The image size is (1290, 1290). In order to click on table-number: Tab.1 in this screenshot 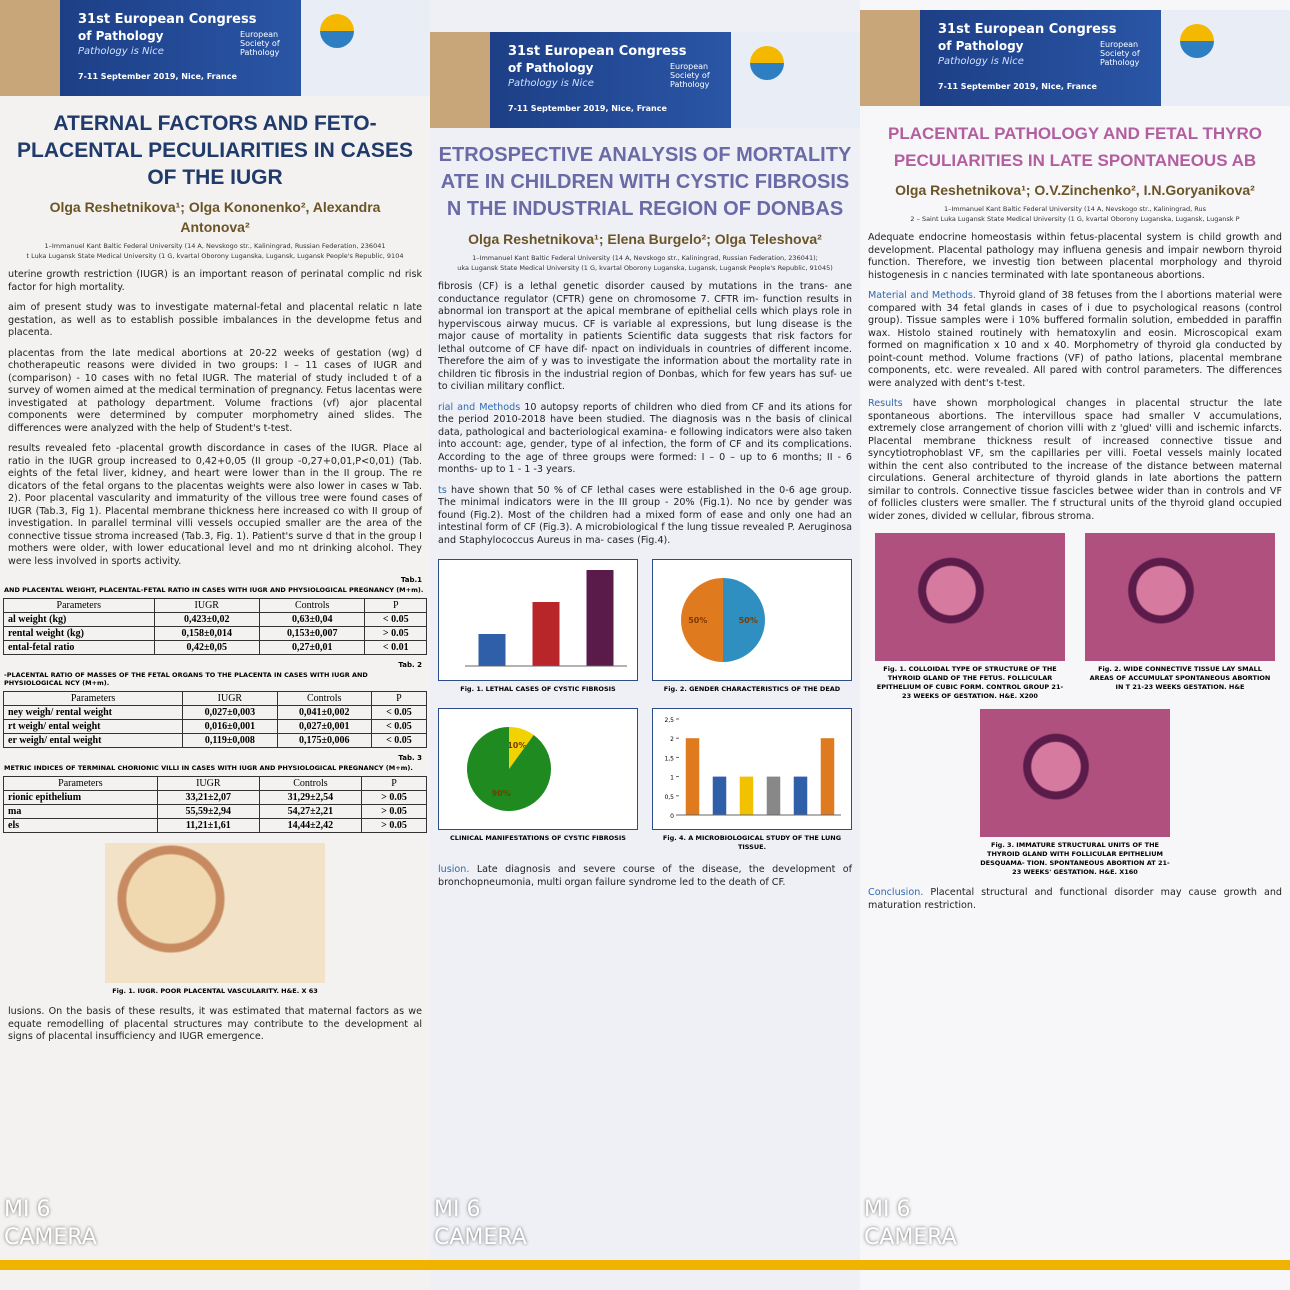, I will do `click(411, 580)`.